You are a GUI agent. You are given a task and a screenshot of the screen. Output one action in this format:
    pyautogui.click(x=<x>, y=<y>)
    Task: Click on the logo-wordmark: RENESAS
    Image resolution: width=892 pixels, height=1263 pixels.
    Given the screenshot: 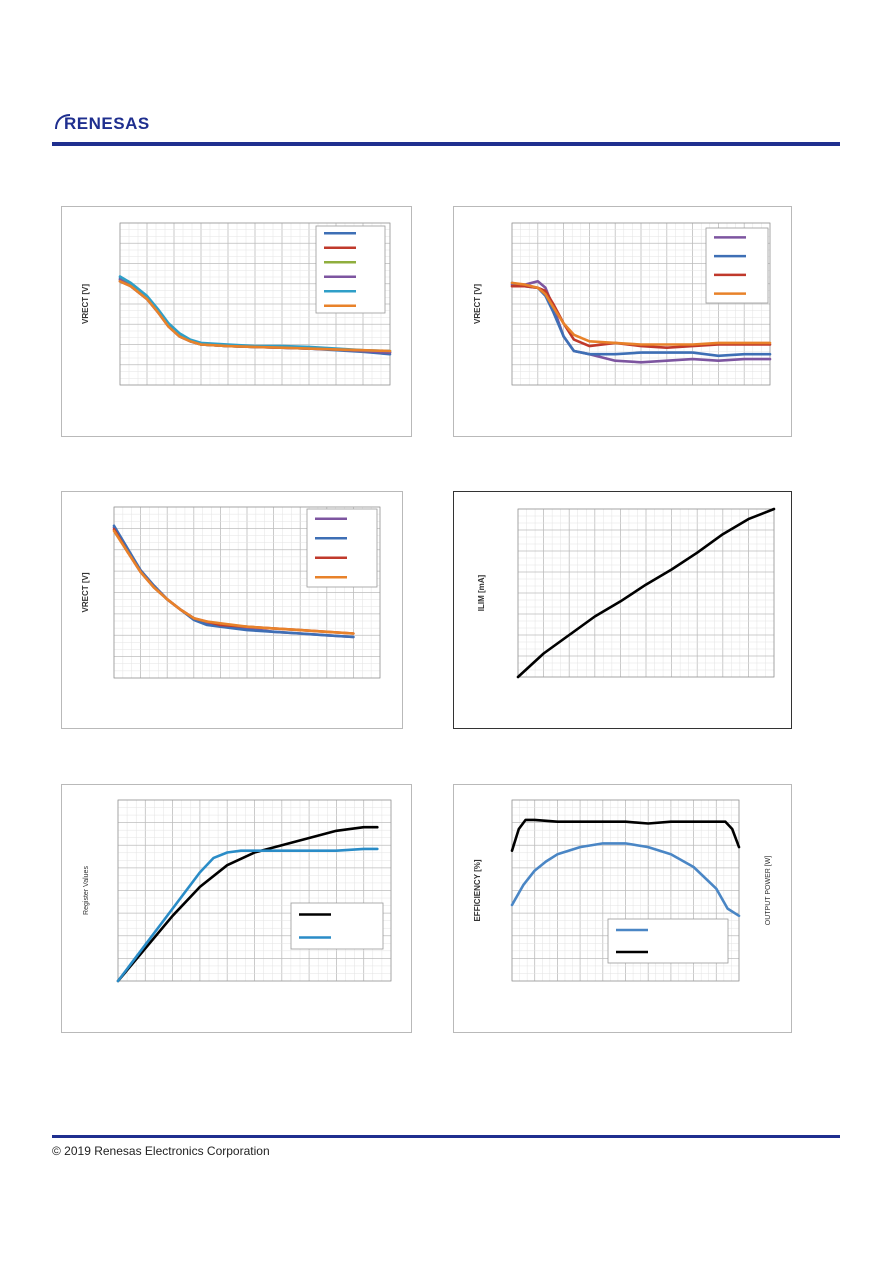 What is the action you would take?
    pyautogui.click(x=107, y=123)
    